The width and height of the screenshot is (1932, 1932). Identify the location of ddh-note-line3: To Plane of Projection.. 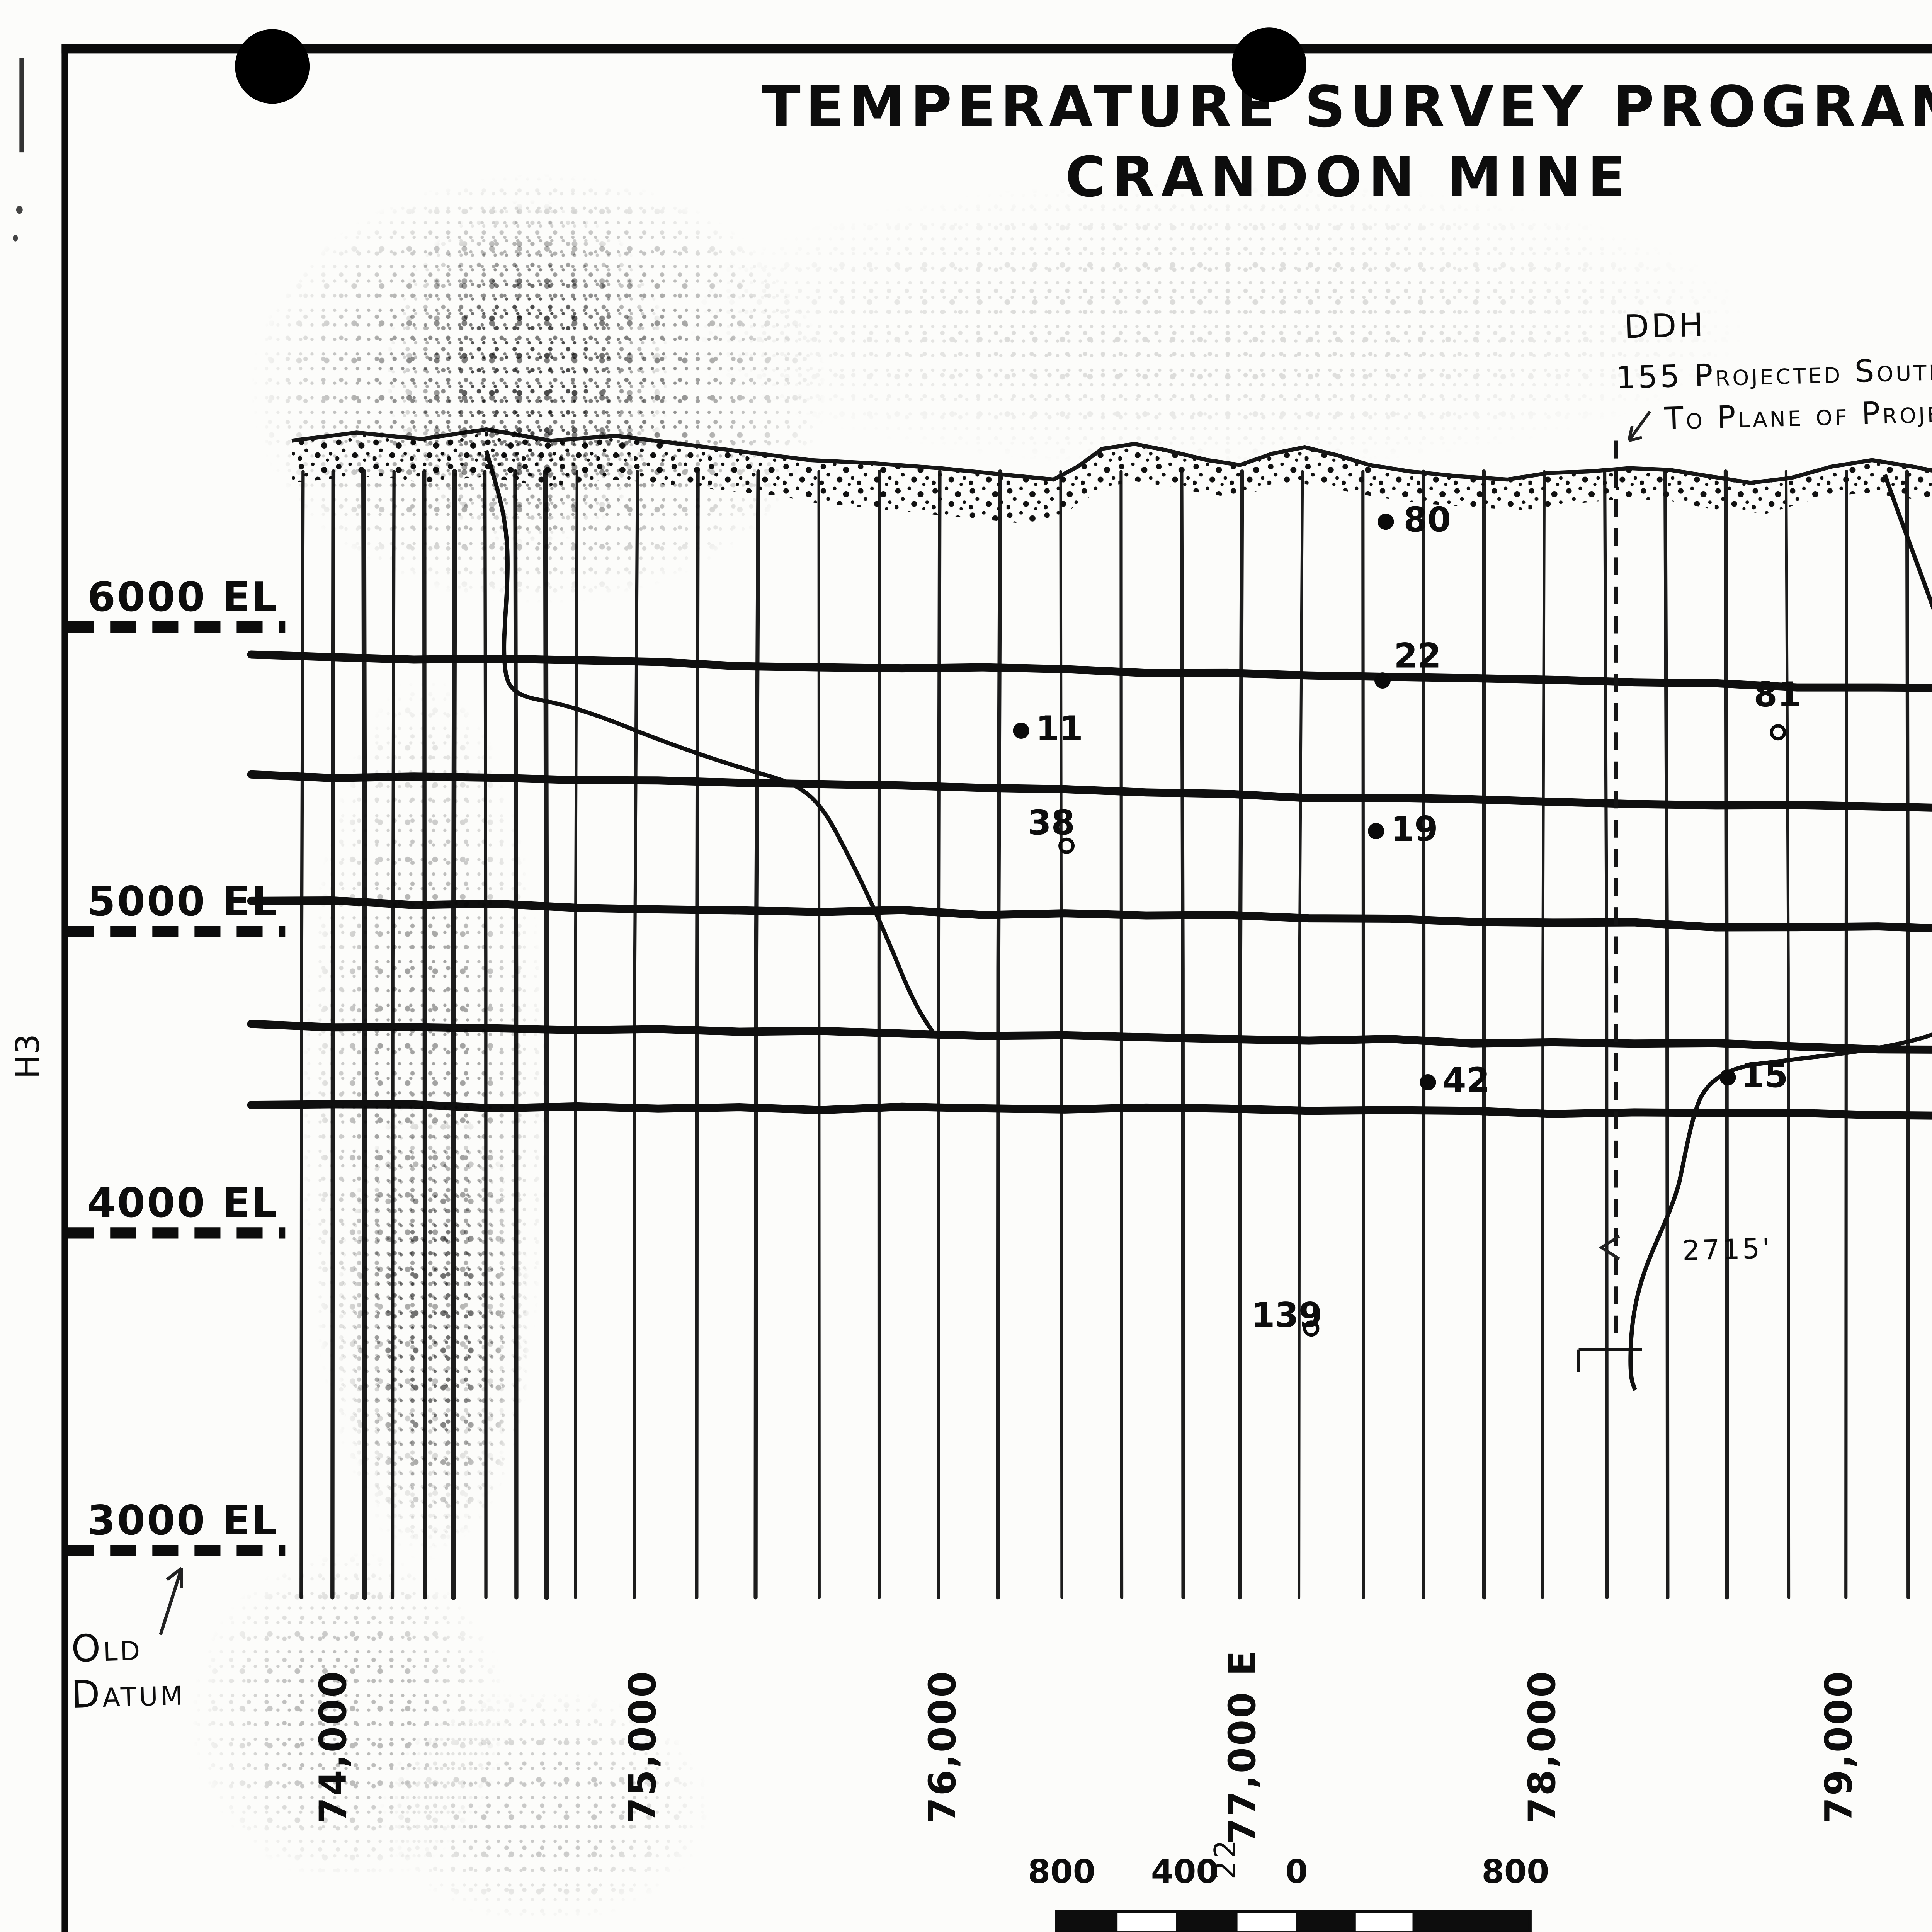
(1798, 415).